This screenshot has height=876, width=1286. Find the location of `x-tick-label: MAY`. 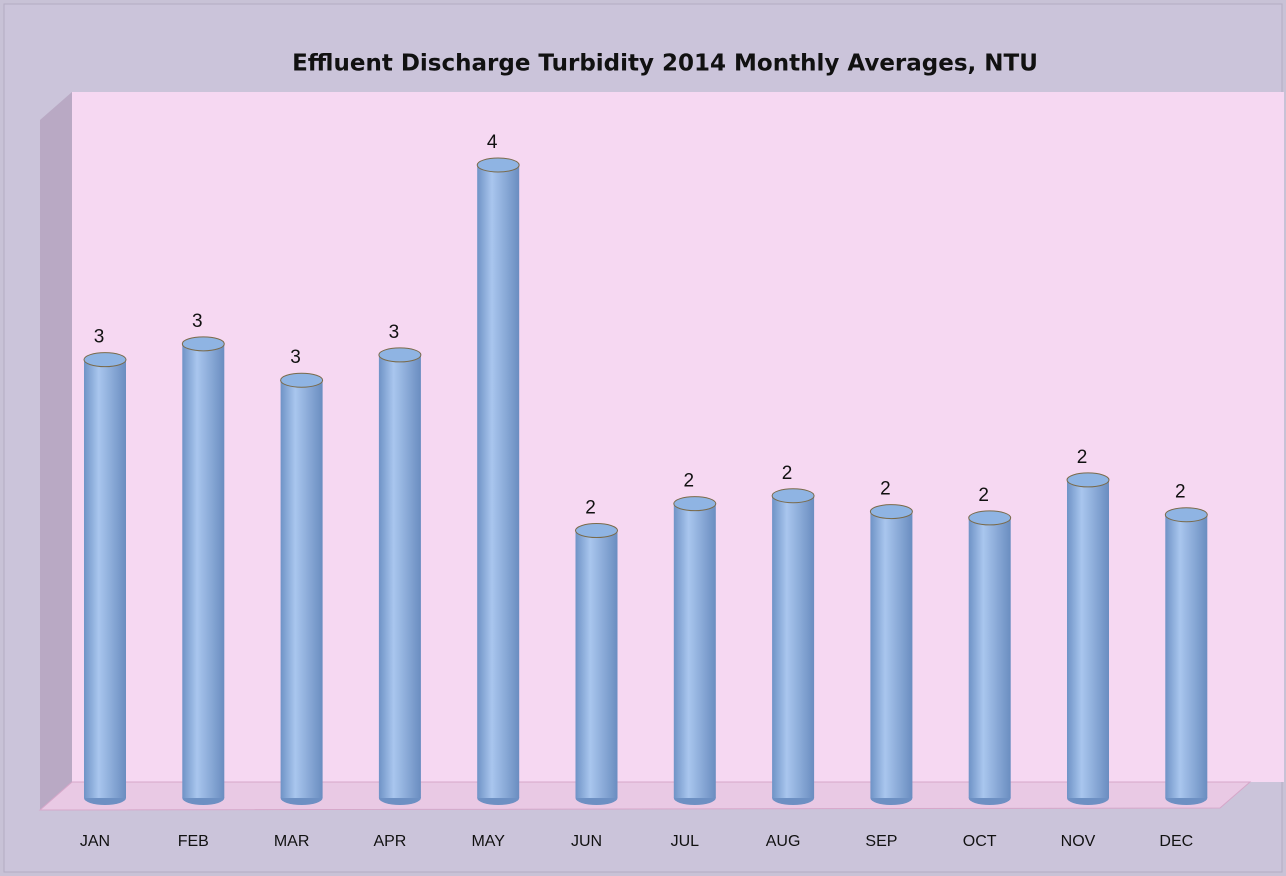

x-tick-label: MAY is located at coordinates (488, 841).